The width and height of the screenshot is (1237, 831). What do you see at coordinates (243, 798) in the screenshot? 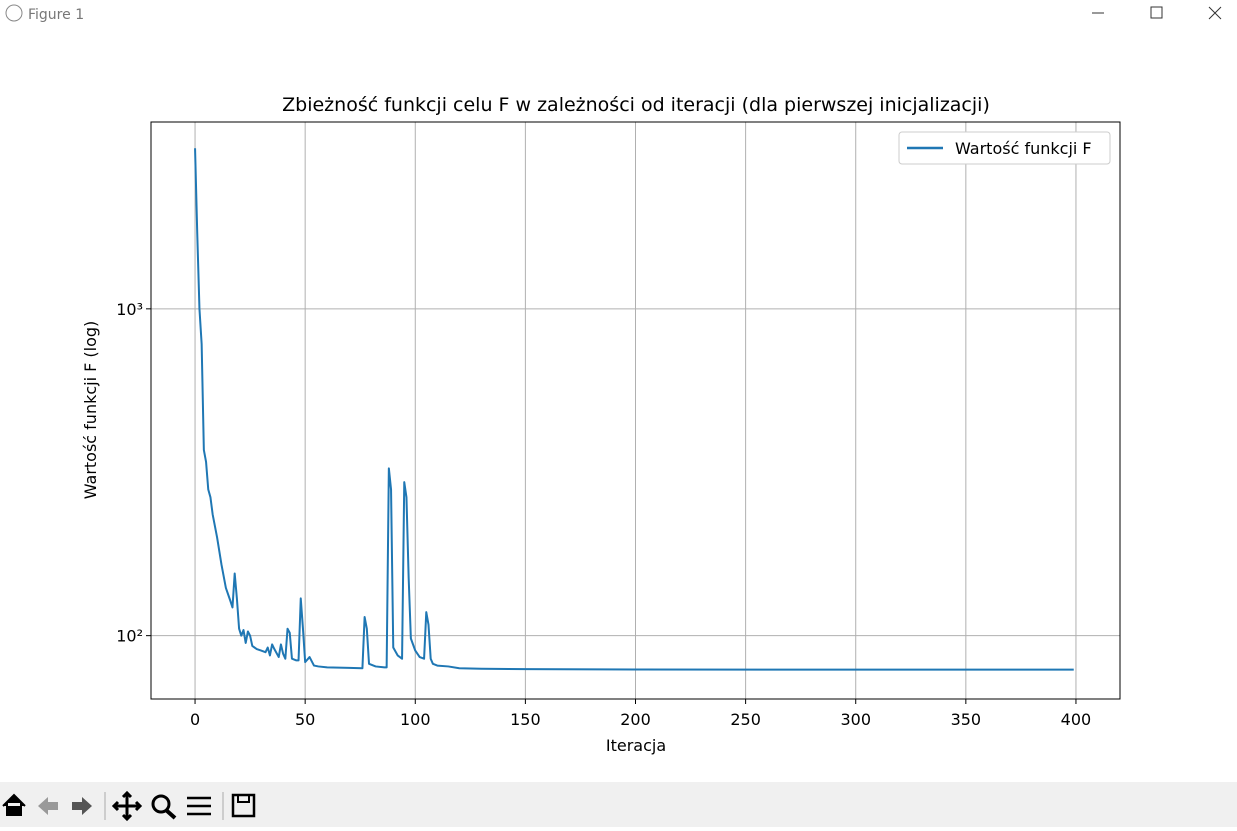
I see `save-icon-detail` at bounding box center [243, 798].